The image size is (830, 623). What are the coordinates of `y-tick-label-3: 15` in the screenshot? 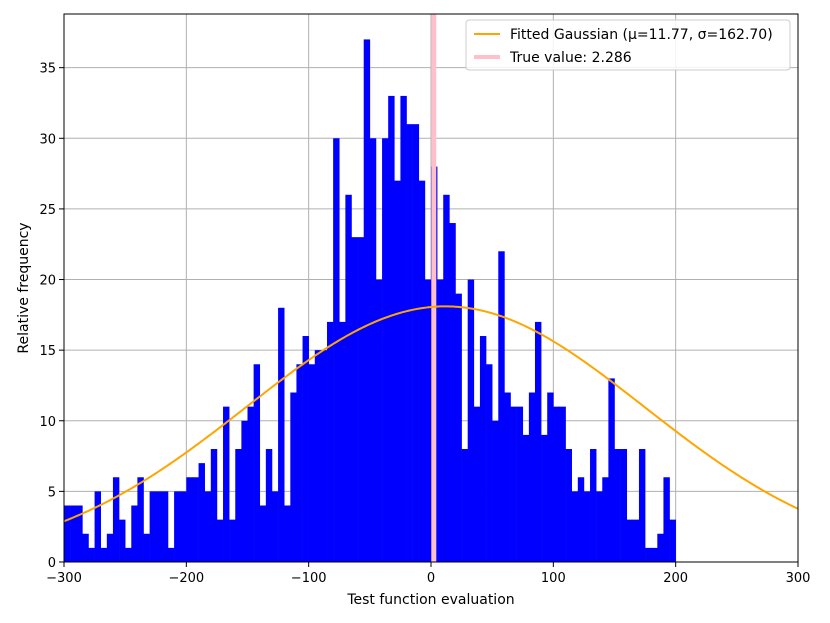 It's located at (47, 351).